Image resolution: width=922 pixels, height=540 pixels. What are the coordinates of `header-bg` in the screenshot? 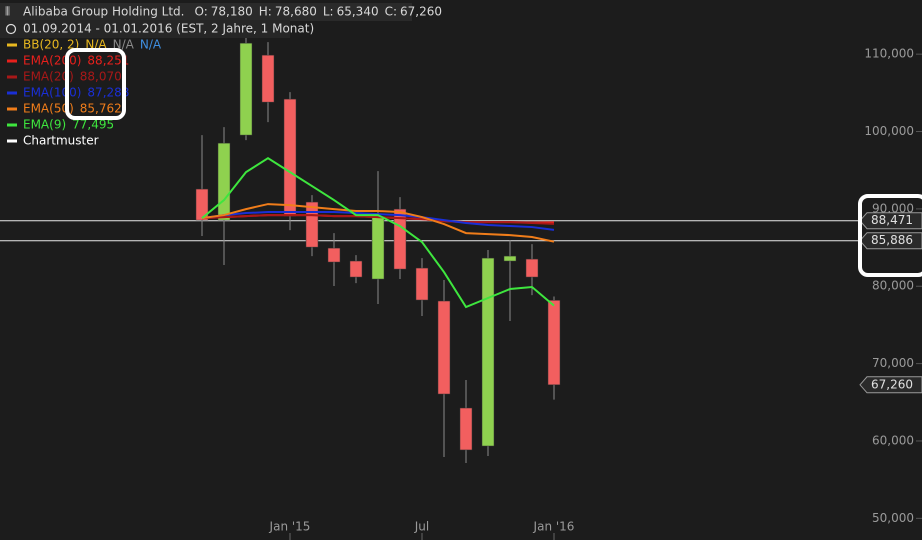 It's located at (206, 12).